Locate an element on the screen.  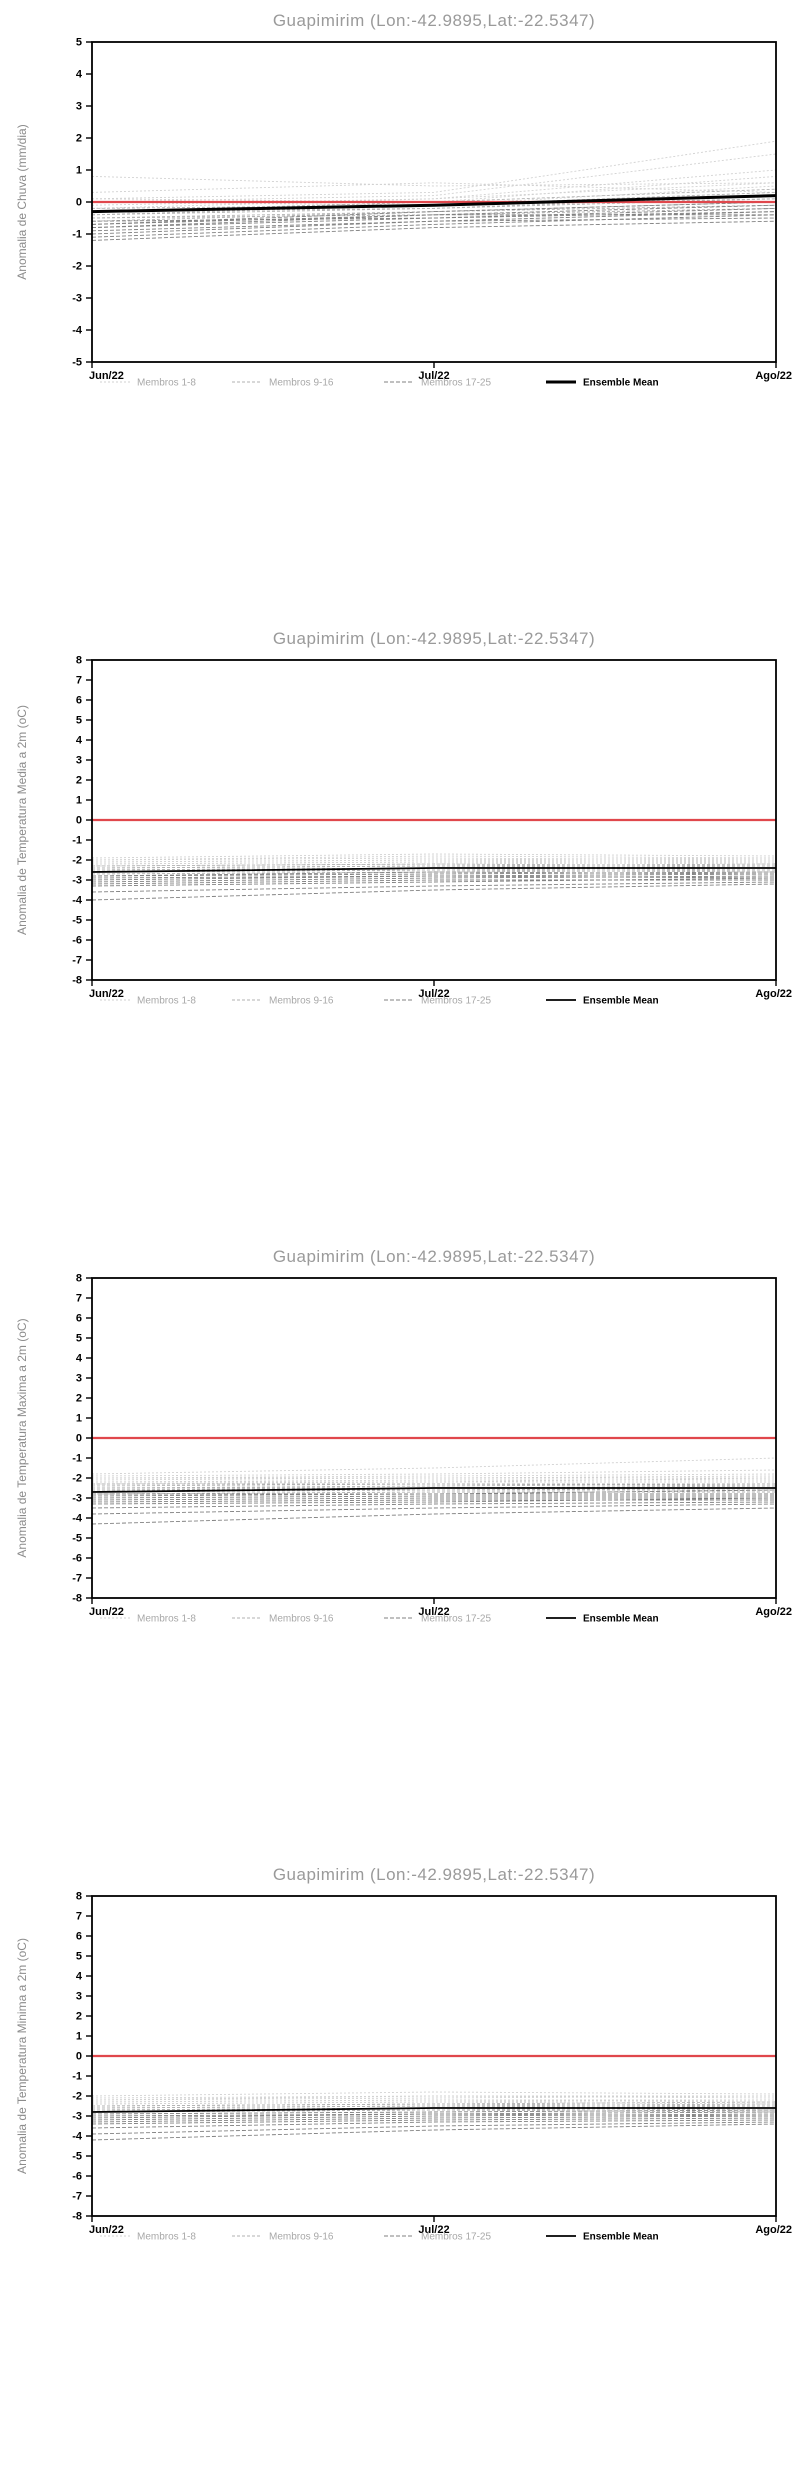
legend-label: Membros 1-8 is located at coordinates (166, 1619).